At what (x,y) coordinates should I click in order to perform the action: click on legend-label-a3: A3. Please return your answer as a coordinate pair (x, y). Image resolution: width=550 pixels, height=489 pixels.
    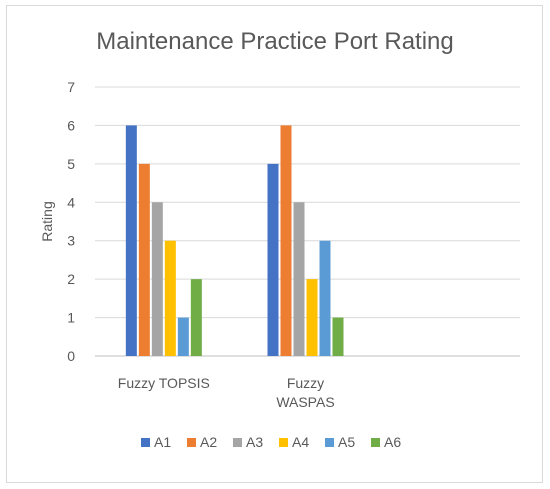
    Looking at the image, I should click on (254, 442).